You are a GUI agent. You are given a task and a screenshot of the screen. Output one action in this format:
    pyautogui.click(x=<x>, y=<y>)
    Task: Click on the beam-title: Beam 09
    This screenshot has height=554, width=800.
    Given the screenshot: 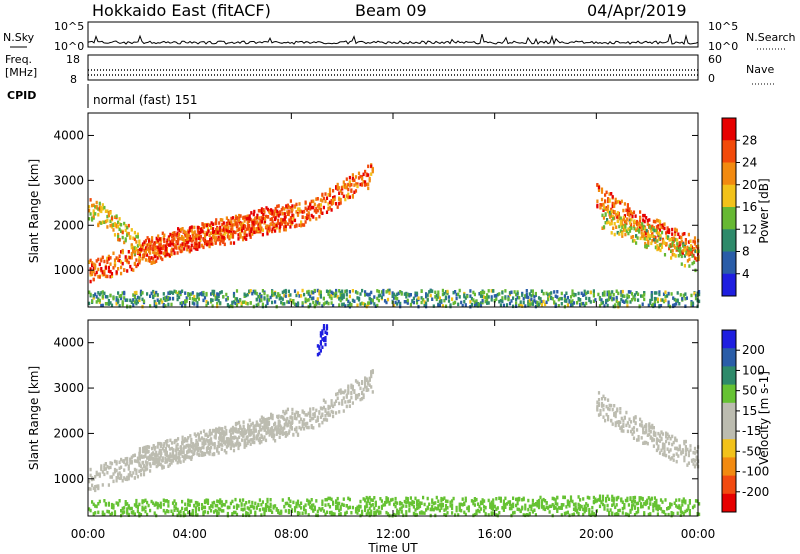 What is the action you would take?
    pyautogui.click(x=391, y=10)
    